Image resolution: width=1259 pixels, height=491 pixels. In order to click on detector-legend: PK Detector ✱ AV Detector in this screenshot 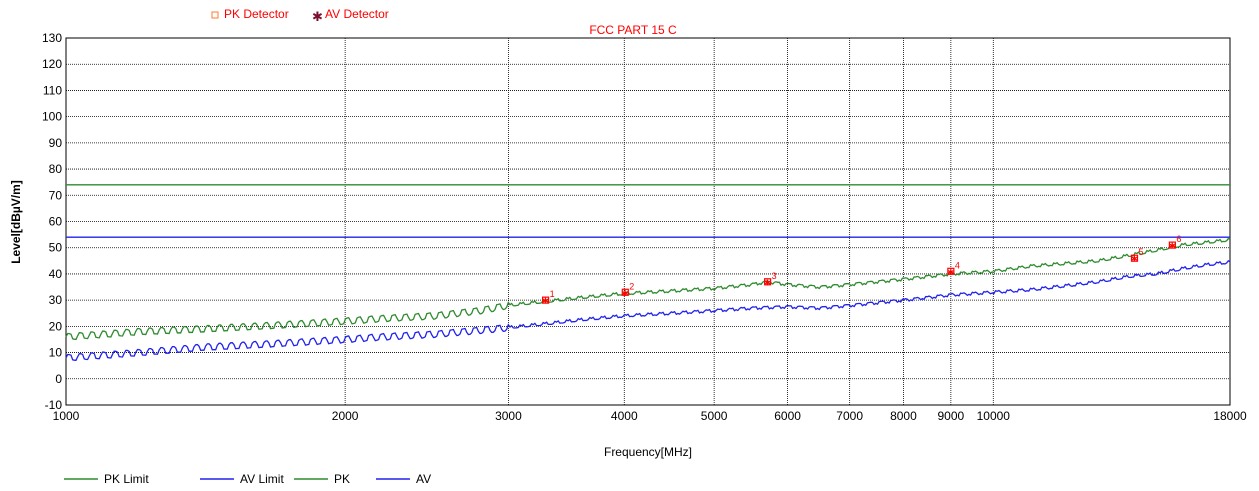, I will do `click(300, 15)`.